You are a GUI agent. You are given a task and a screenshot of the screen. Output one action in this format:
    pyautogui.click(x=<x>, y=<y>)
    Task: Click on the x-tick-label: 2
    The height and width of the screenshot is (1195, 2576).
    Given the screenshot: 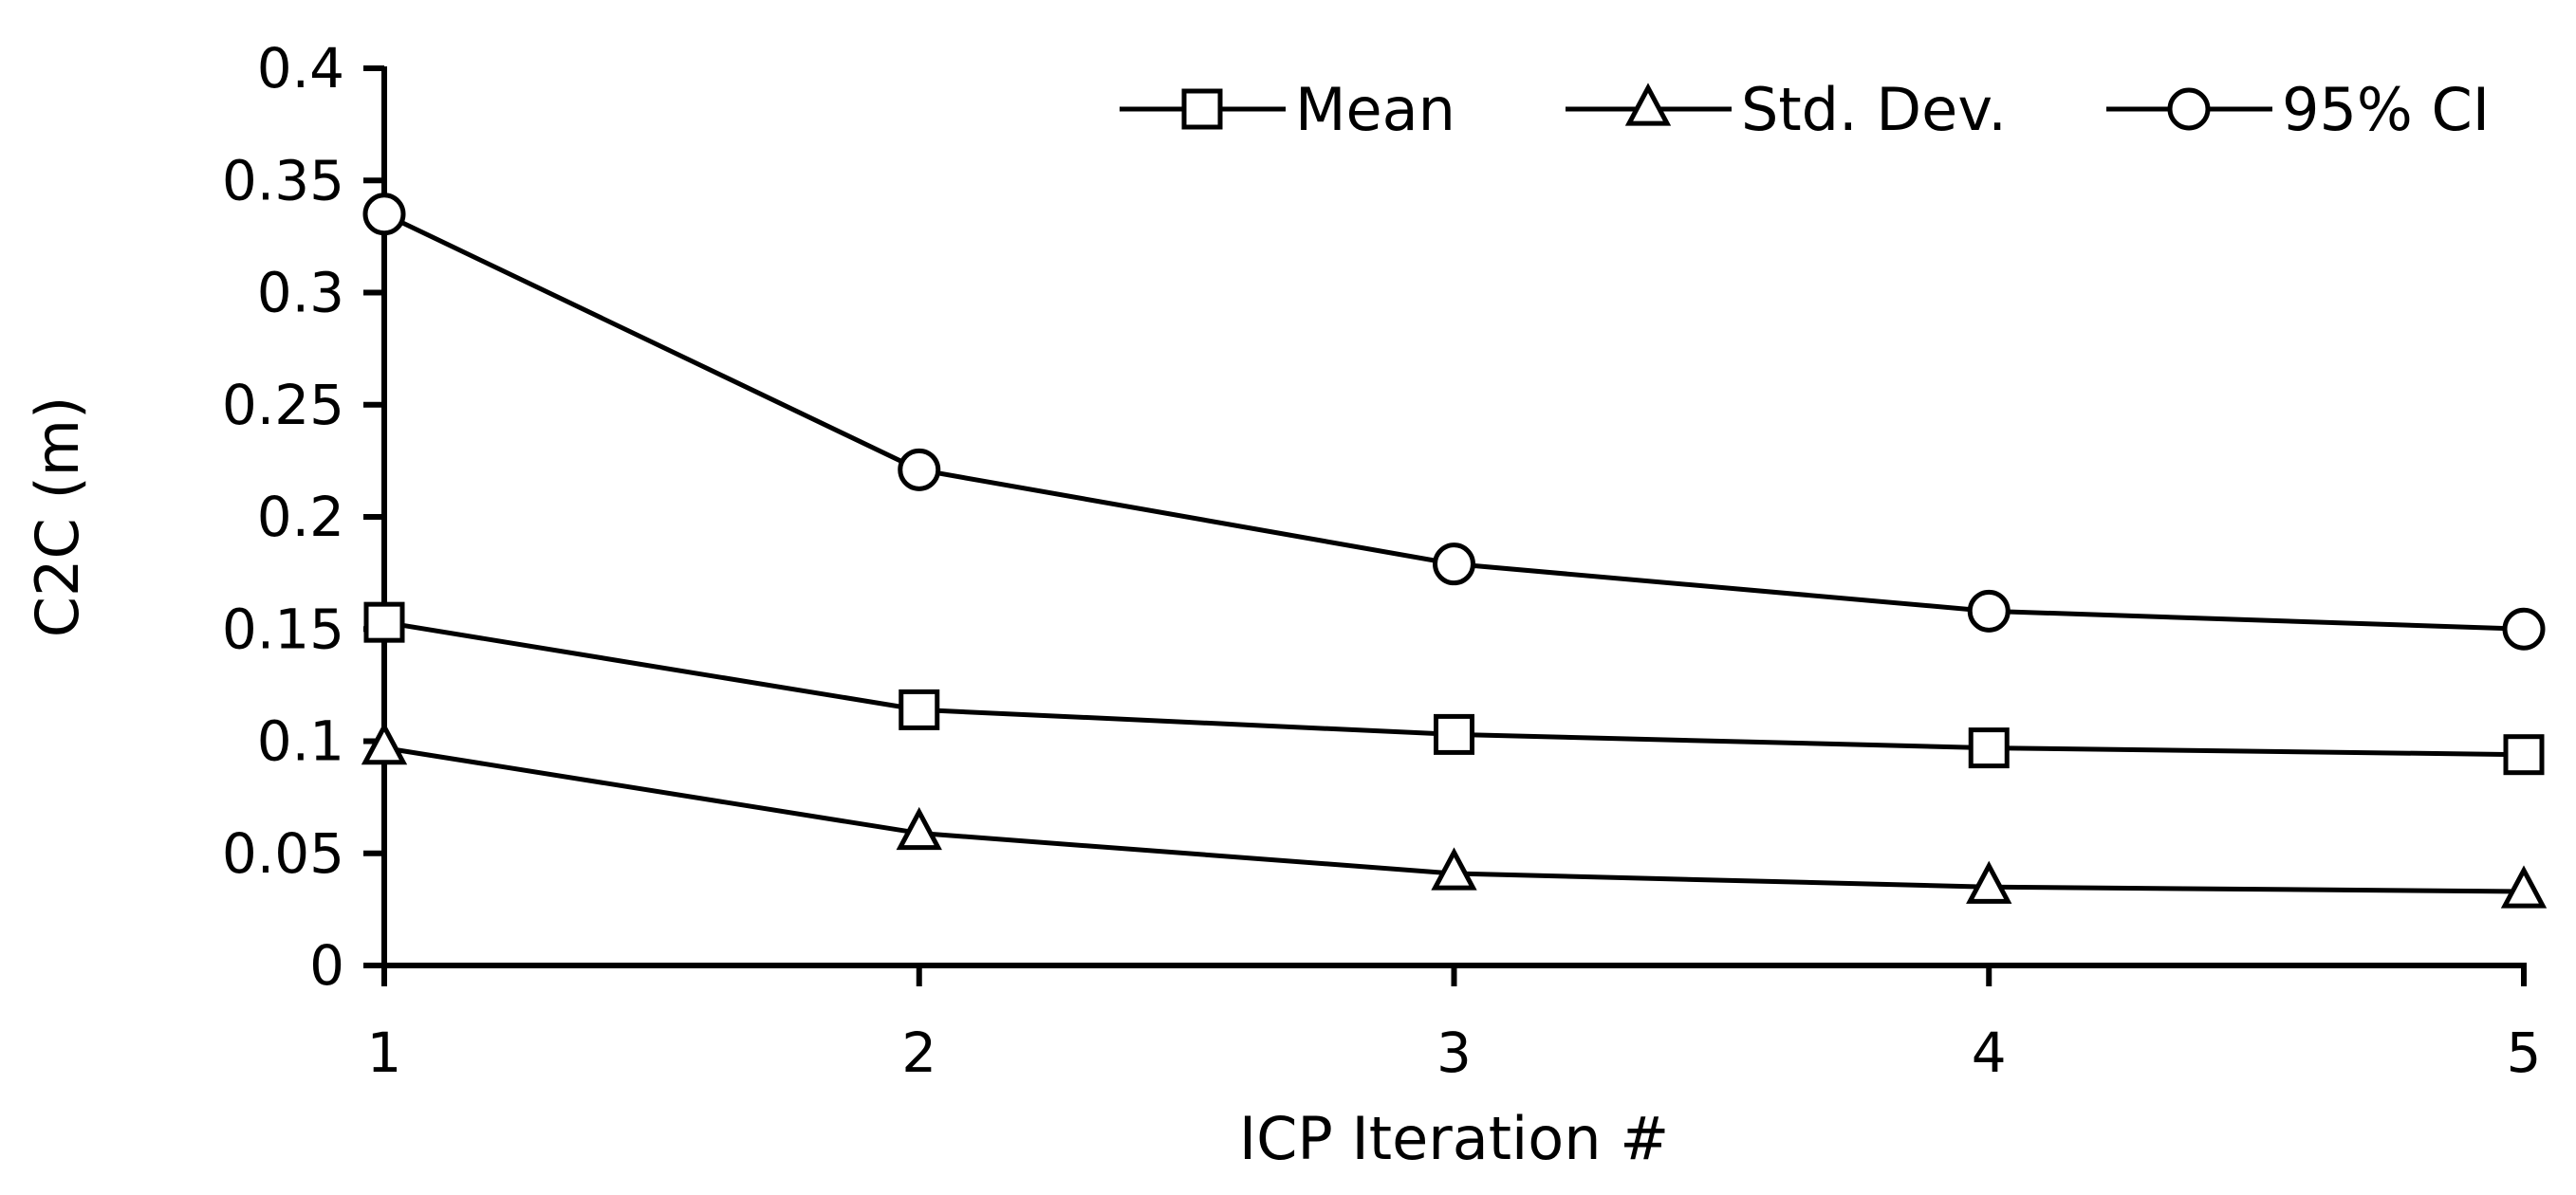 What is the action you would take?
    pyautogui.click(x=918, y=1053)
    